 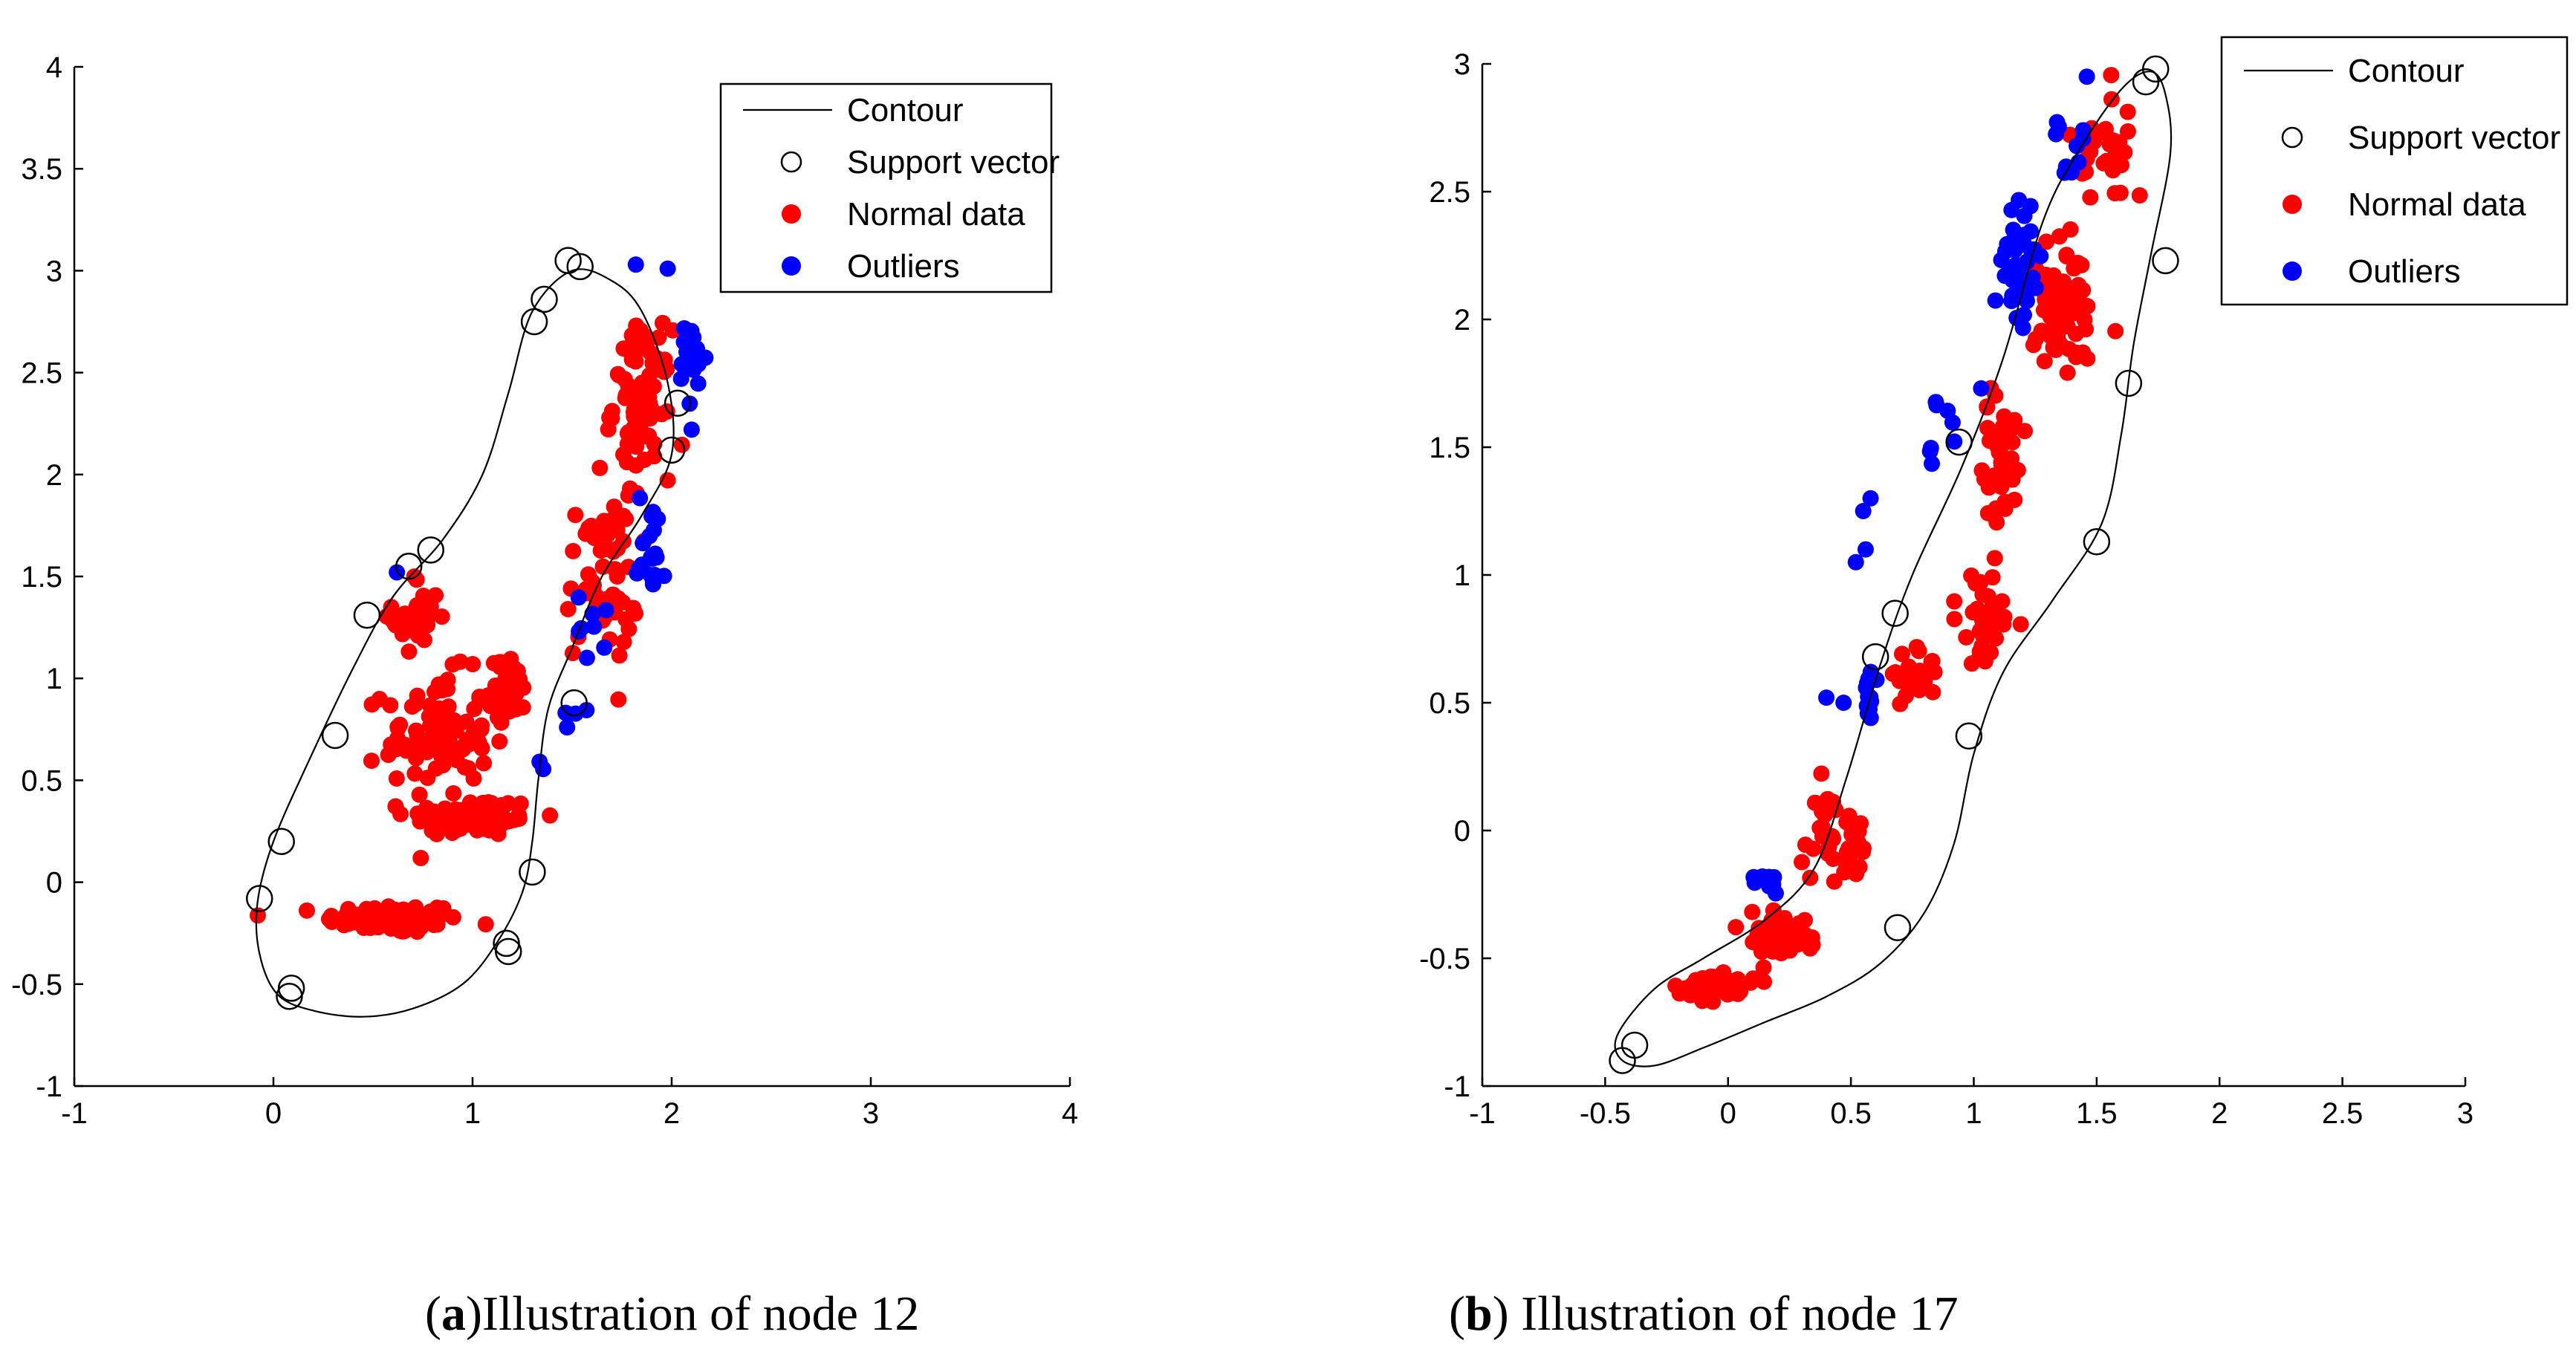 What do you see at coordinates (2219, 1114) in the screenshot?
I see `panel-b-x-tick-label: 2` at bounding box center [2219, 1114].